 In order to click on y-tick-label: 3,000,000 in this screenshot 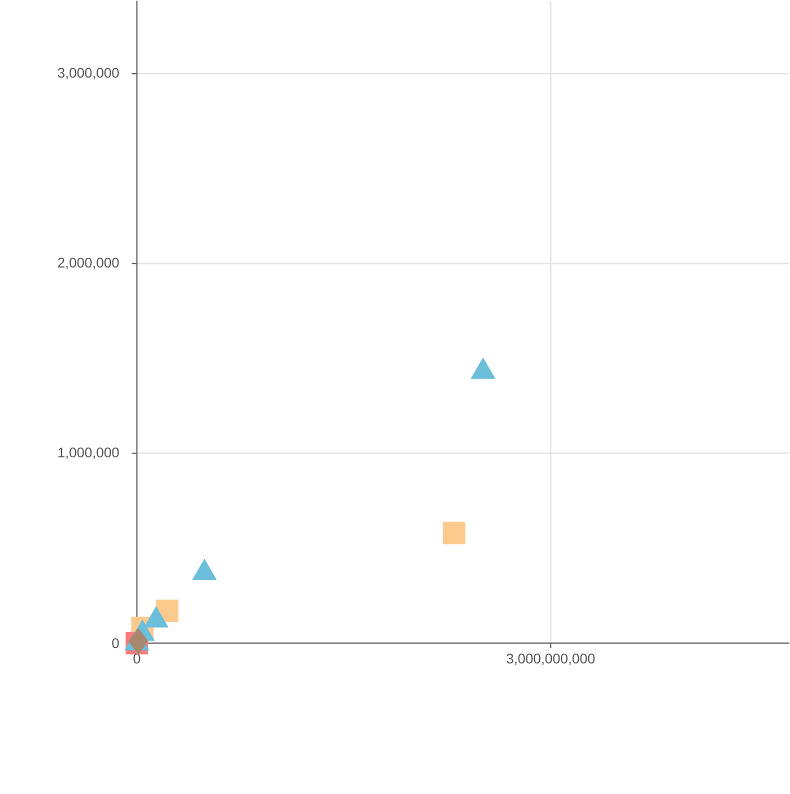, I will do `click(88, 74)`.